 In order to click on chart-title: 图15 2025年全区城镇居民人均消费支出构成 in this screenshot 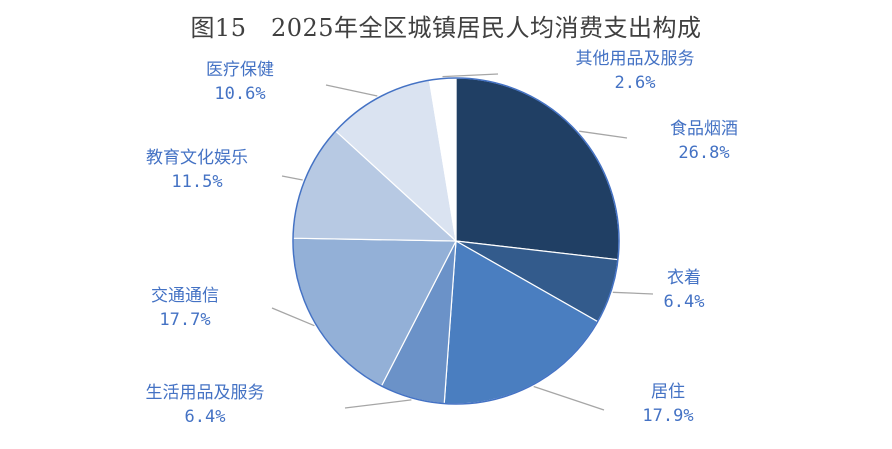, I will do `click(446, 28)`.